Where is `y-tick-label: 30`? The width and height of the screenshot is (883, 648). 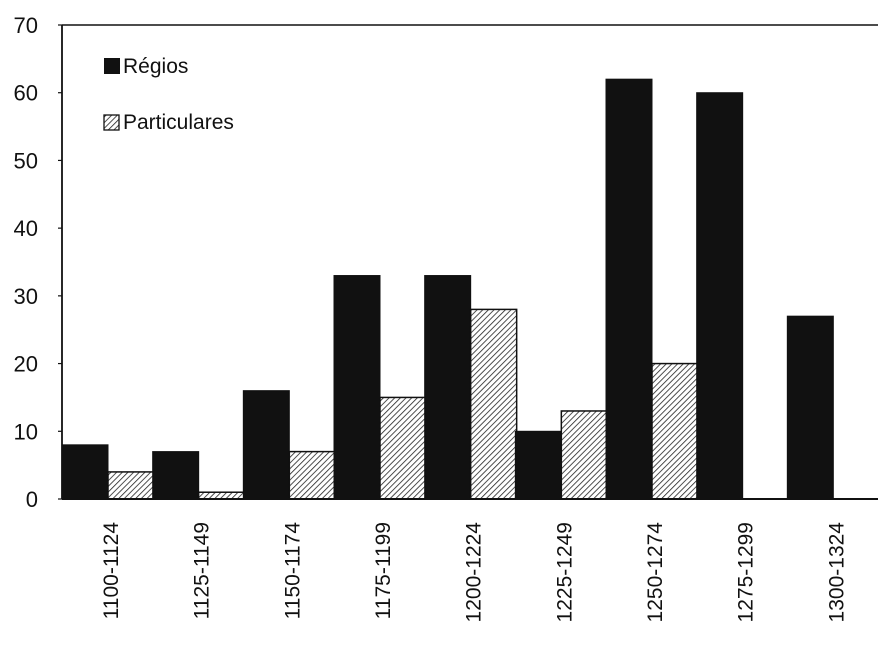
y-tick-label: 30 is located at coordinates (26, 296).